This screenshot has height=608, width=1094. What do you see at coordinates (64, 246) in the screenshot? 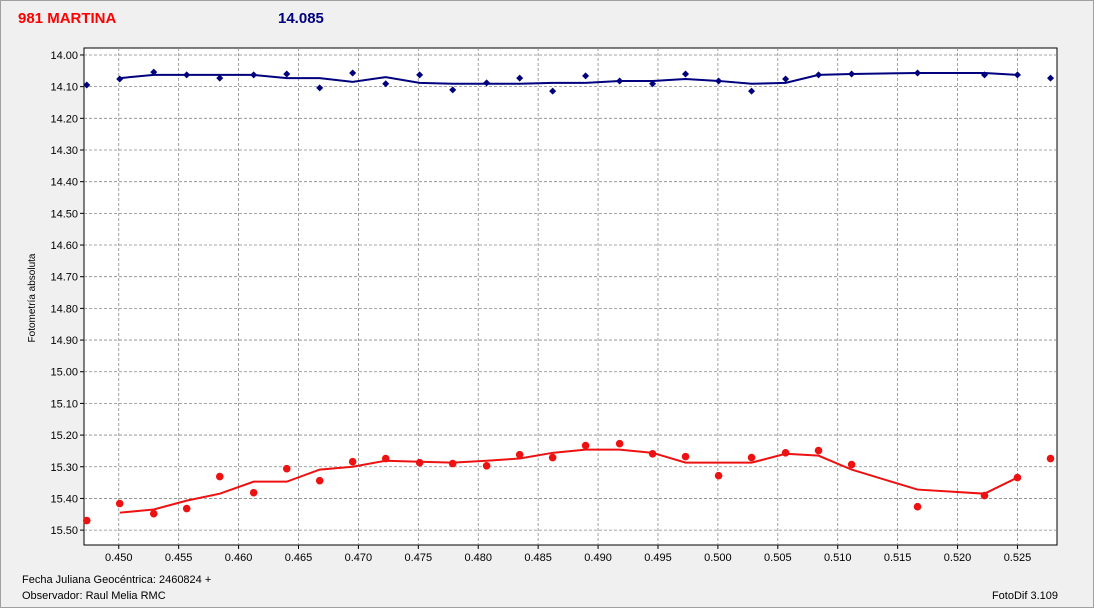
I see `y-tick-label: 14.60` at bounding box center [64, 246].